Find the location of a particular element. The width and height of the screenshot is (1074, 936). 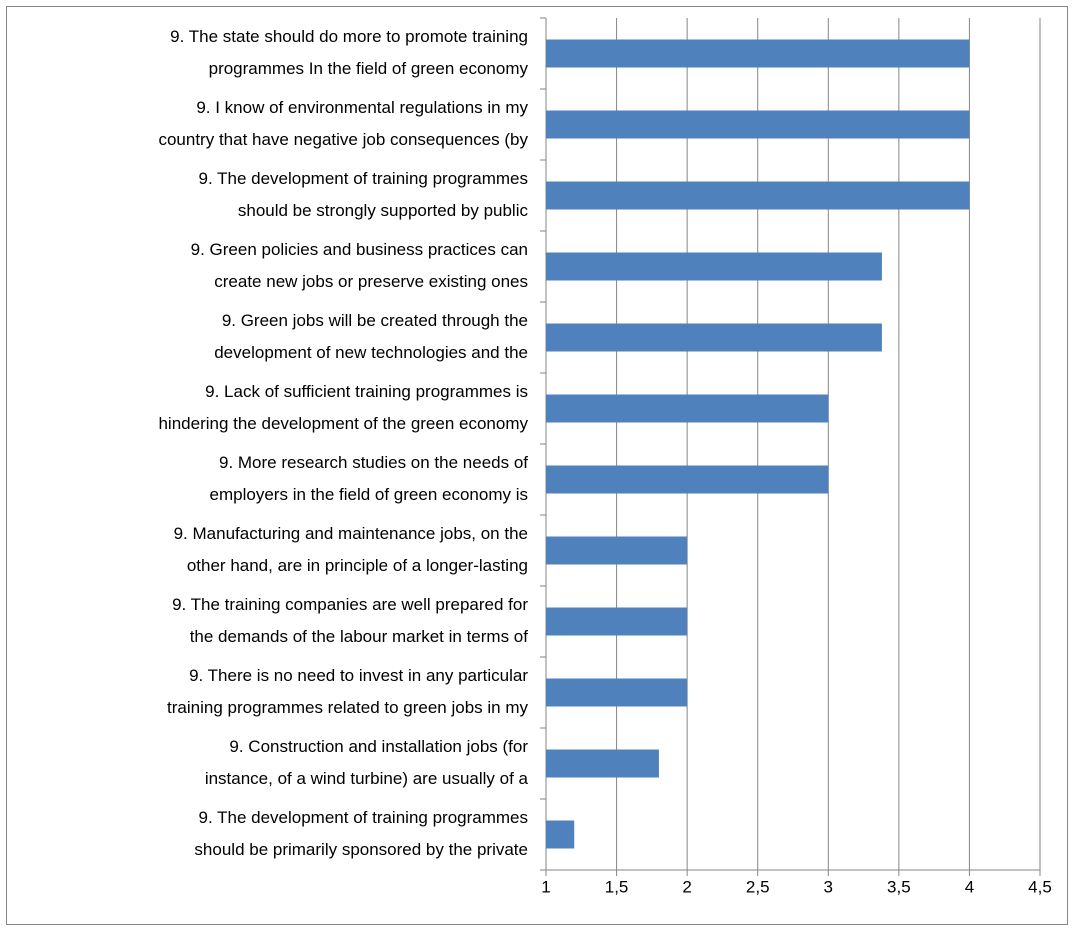

x-tick-label: 2,5 is located at coordinates (758, 886).